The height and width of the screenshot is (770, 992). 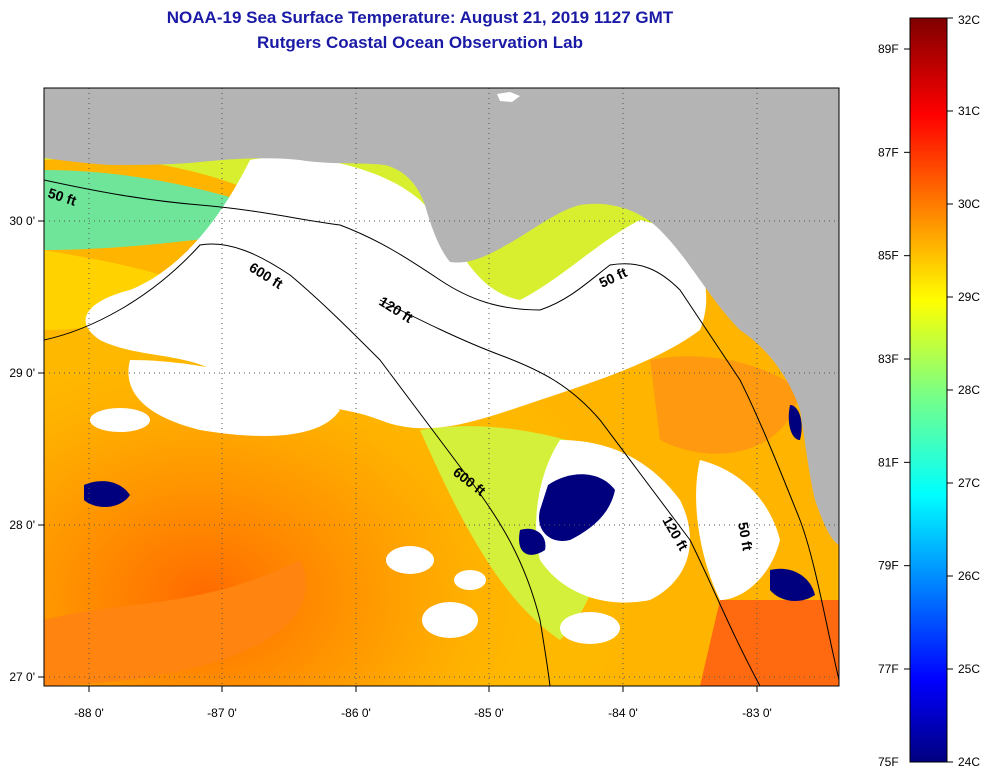 What do you see at coordinates (969, 669) in the screenshot?
I see `colorbar-celsius-label: 25C` at bounding box center [969, 669].